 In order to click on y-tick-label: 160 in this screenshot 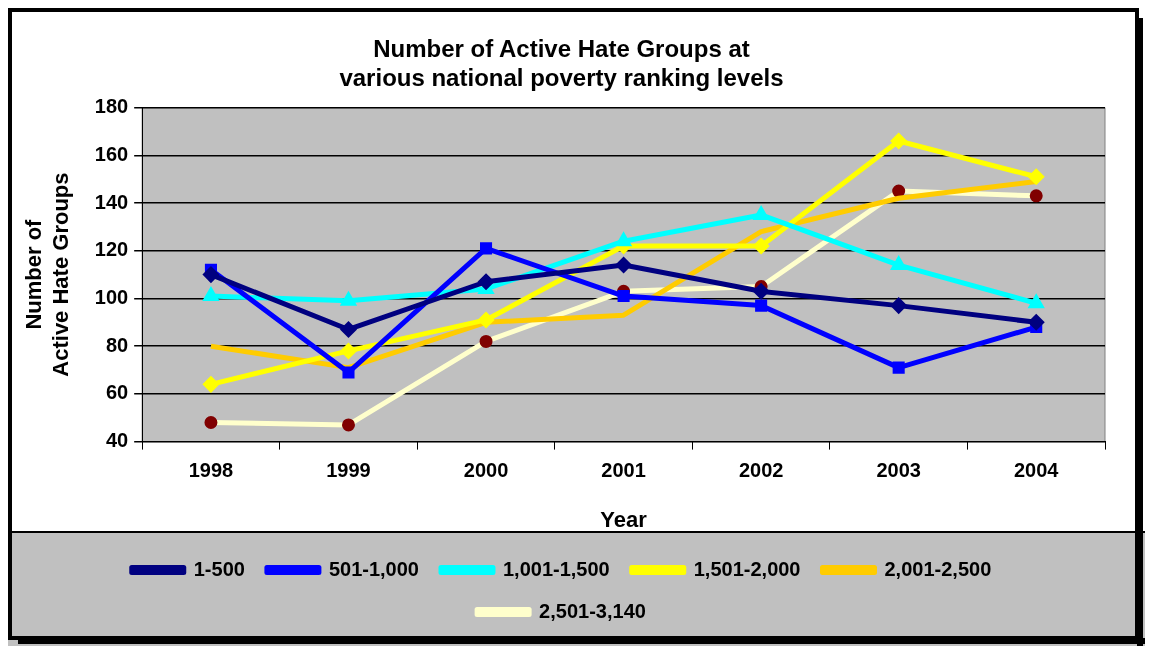, I will do `click(111, 153)`.